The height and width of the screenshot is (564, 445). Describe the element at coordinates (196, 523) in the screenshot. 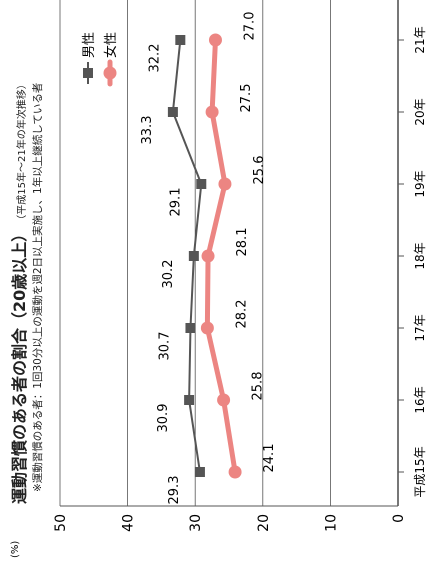

I see `y-tick-label: 30` at that location.